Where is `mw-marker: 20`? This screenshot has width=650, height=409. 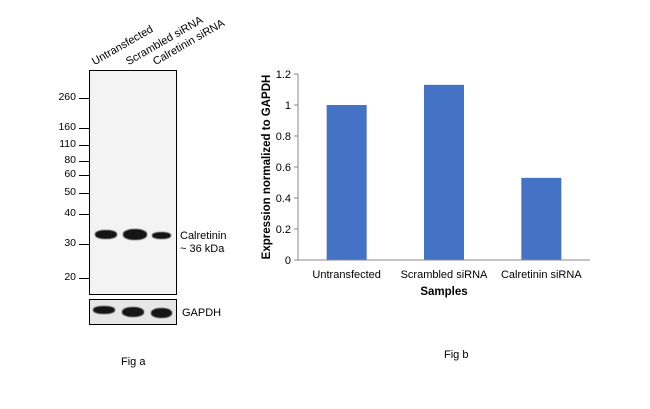
mw-marker: 20 is located at coordinates (70, 277).